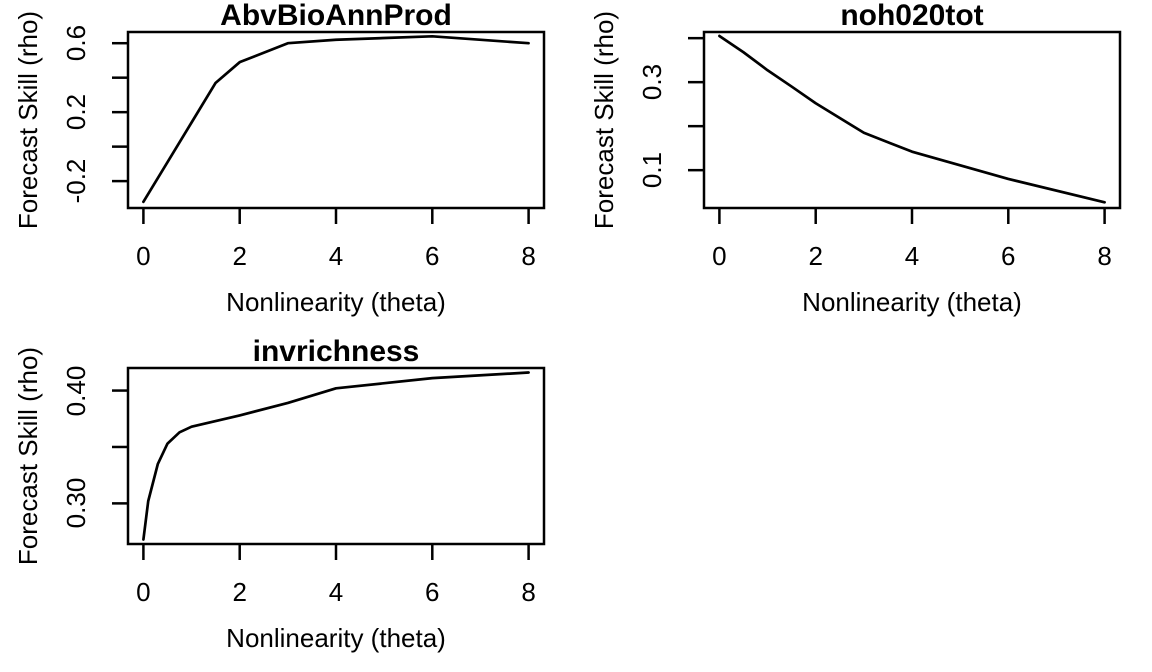  Describe the element at coordinates (652, 82) in the screenshot. I see `y-tick-label: 0.3` at that location.